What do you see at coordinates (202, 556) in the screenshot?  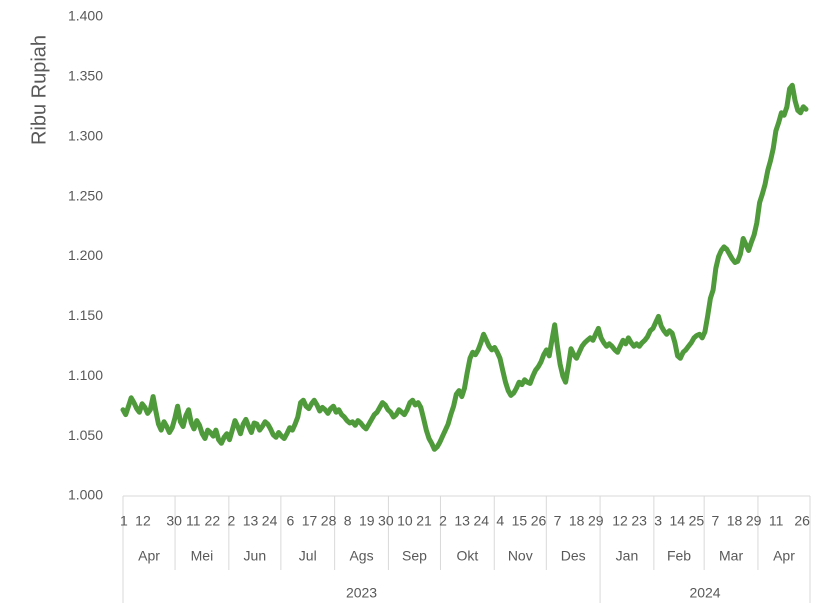 I see `x-month-label: Mei` at bounding box center [202, 556].